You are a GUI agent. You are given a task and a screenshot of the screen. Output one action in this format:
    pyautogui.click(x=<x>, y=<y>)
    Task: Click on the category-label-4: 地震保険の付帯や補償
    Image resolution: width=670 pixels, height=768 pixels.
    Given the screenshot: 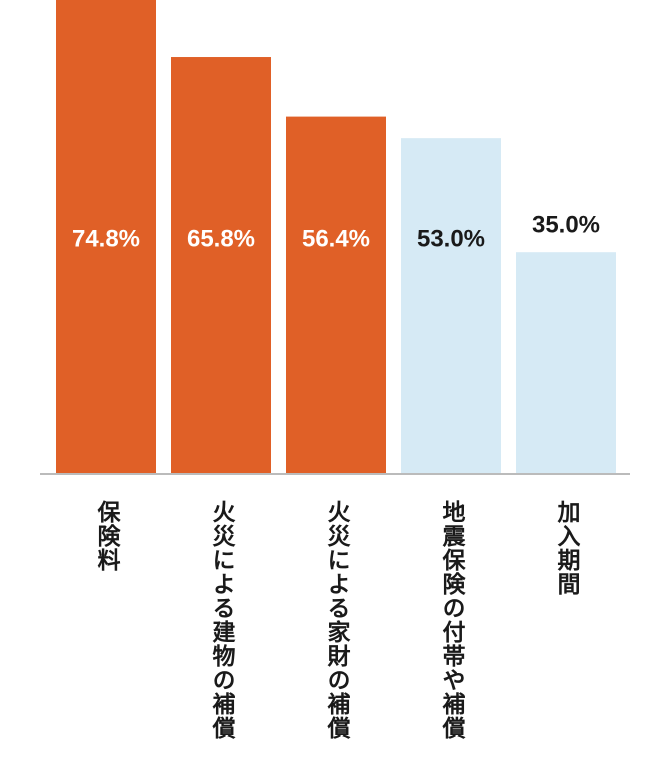 What is the action you would take?
    pyautogui.click(x=451, y=620)
    